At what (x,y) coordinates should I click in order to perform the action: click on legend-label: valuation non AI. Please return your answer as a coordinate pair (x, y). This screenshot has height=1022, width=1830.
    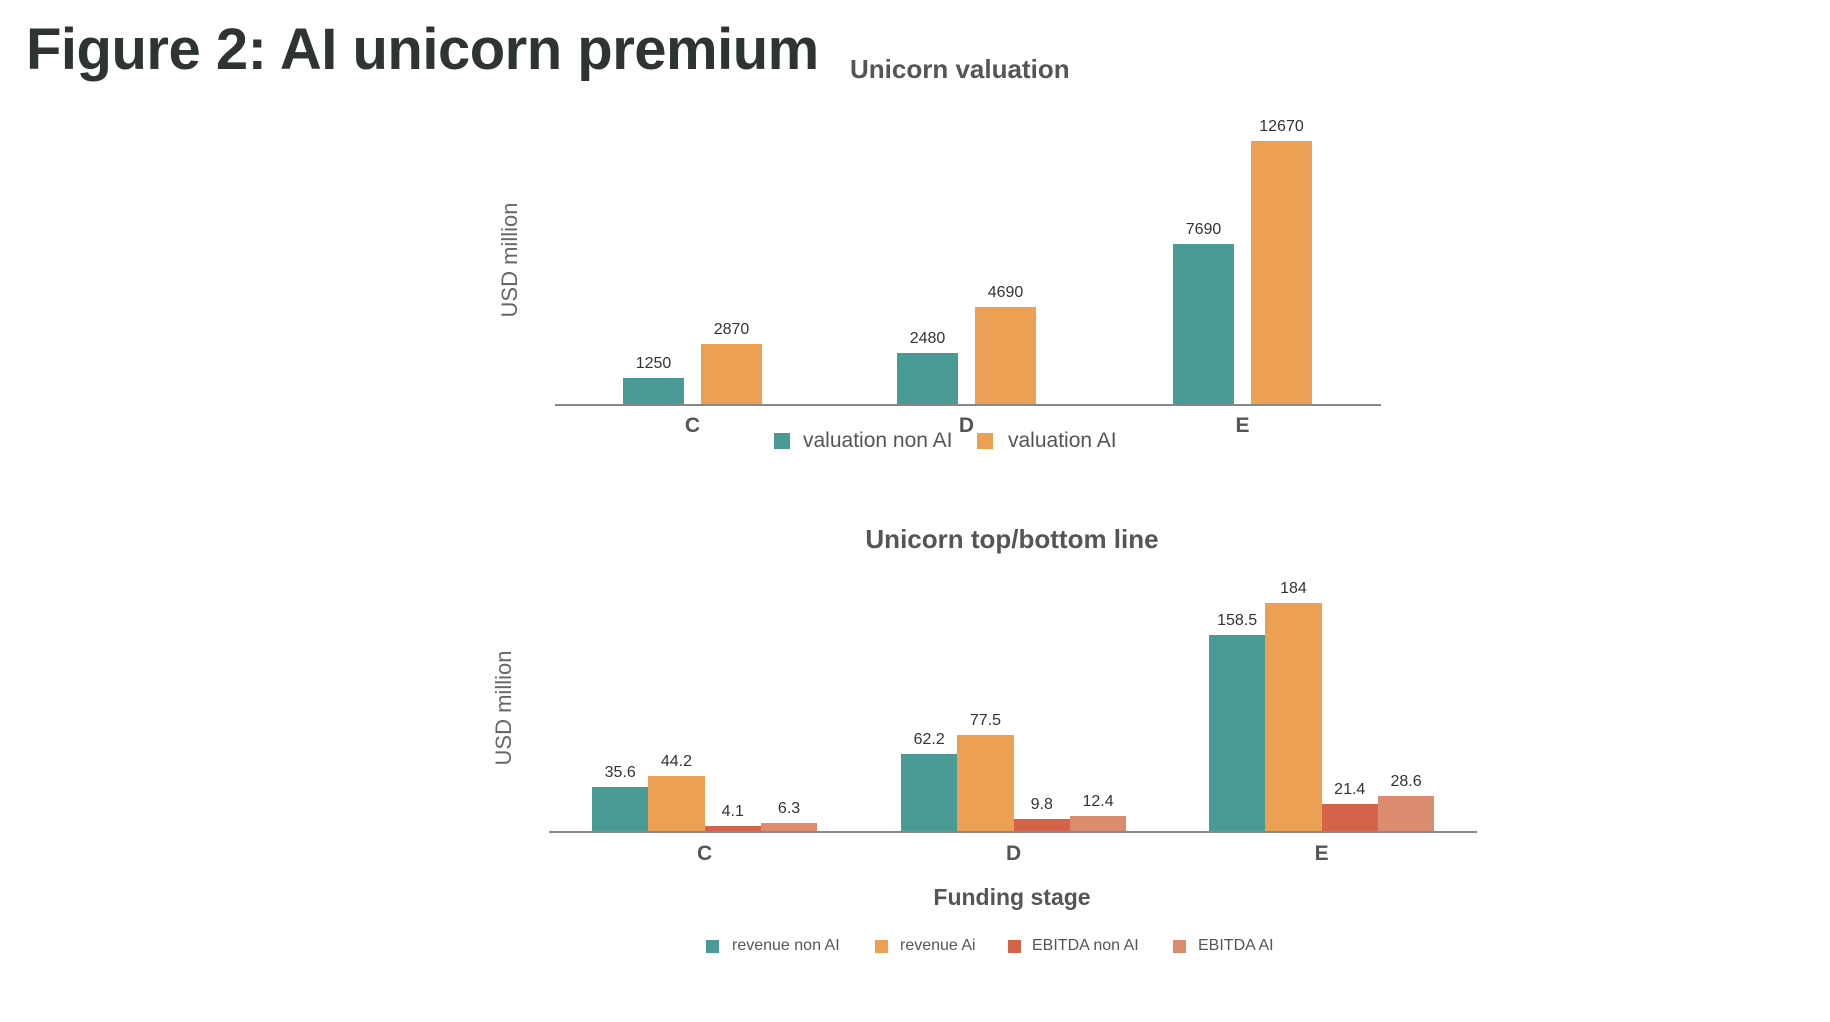
    Looking at the image, I should click on (878, 440).